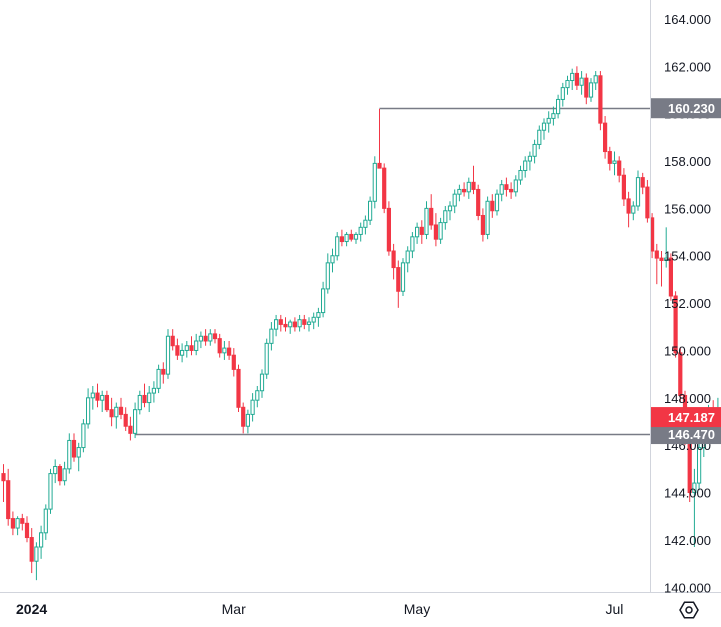 Image resolution: width=721 pixels, height=627 pixels. Describe the element at coordinates (691, 434) in the screenshot. I see `level-badge-label: 146.470` at that location.